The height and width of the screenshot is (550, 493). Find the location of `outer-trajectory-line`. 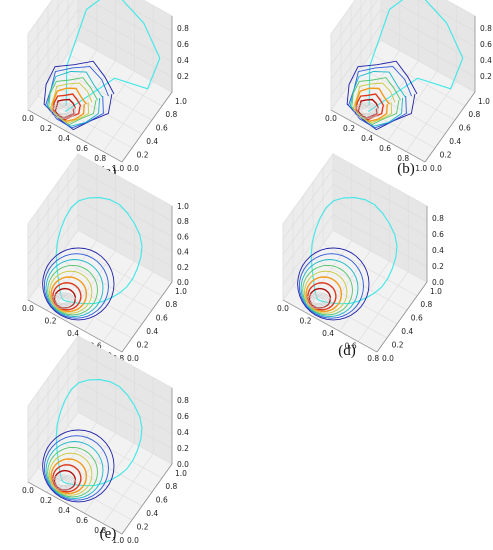

outer-trajectory-line is located at coordinates (112, 56).